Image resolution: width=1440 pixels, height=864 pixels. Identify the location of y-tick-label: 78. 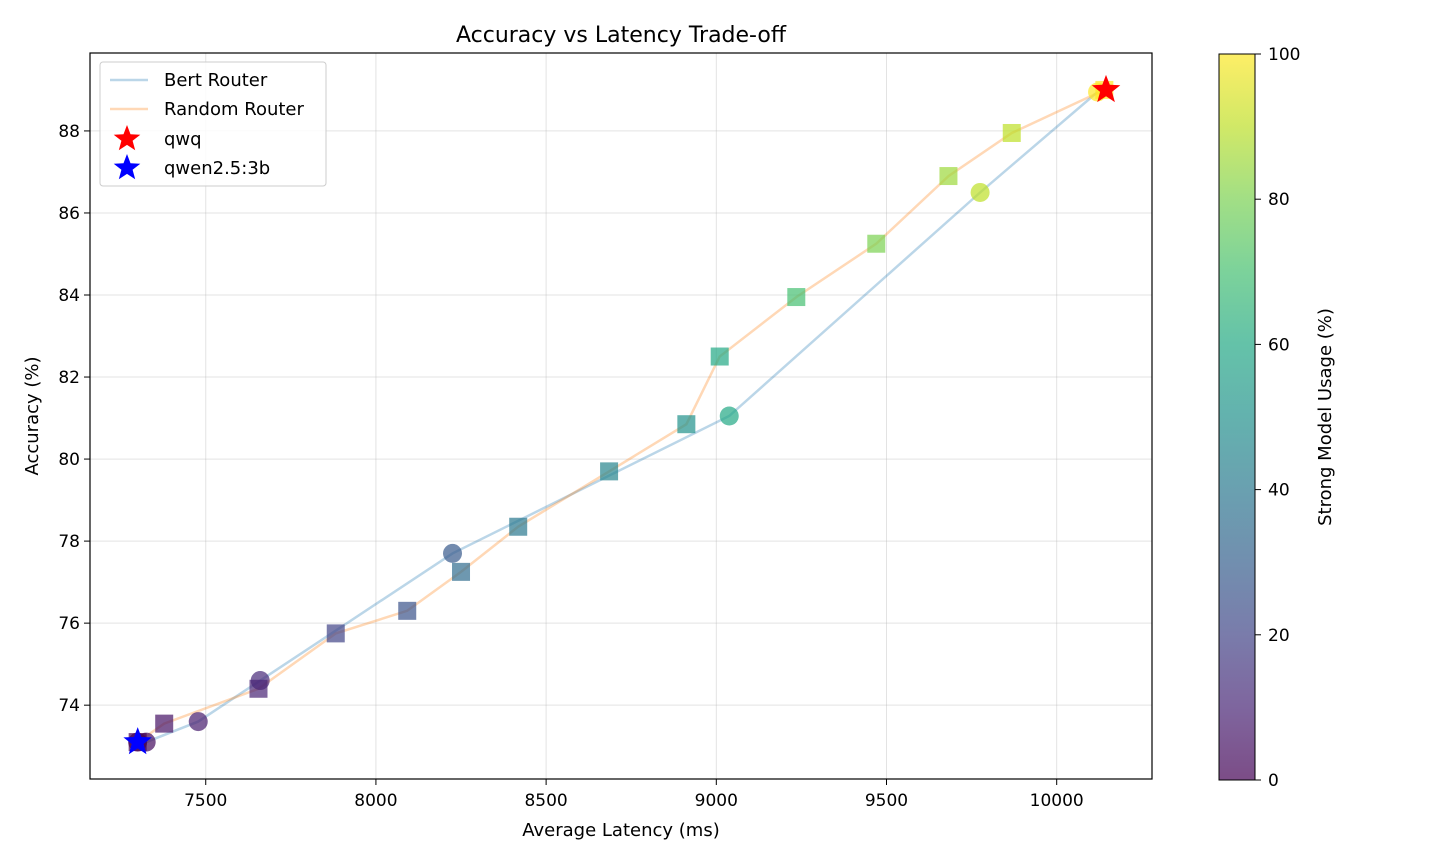
(69, 542).